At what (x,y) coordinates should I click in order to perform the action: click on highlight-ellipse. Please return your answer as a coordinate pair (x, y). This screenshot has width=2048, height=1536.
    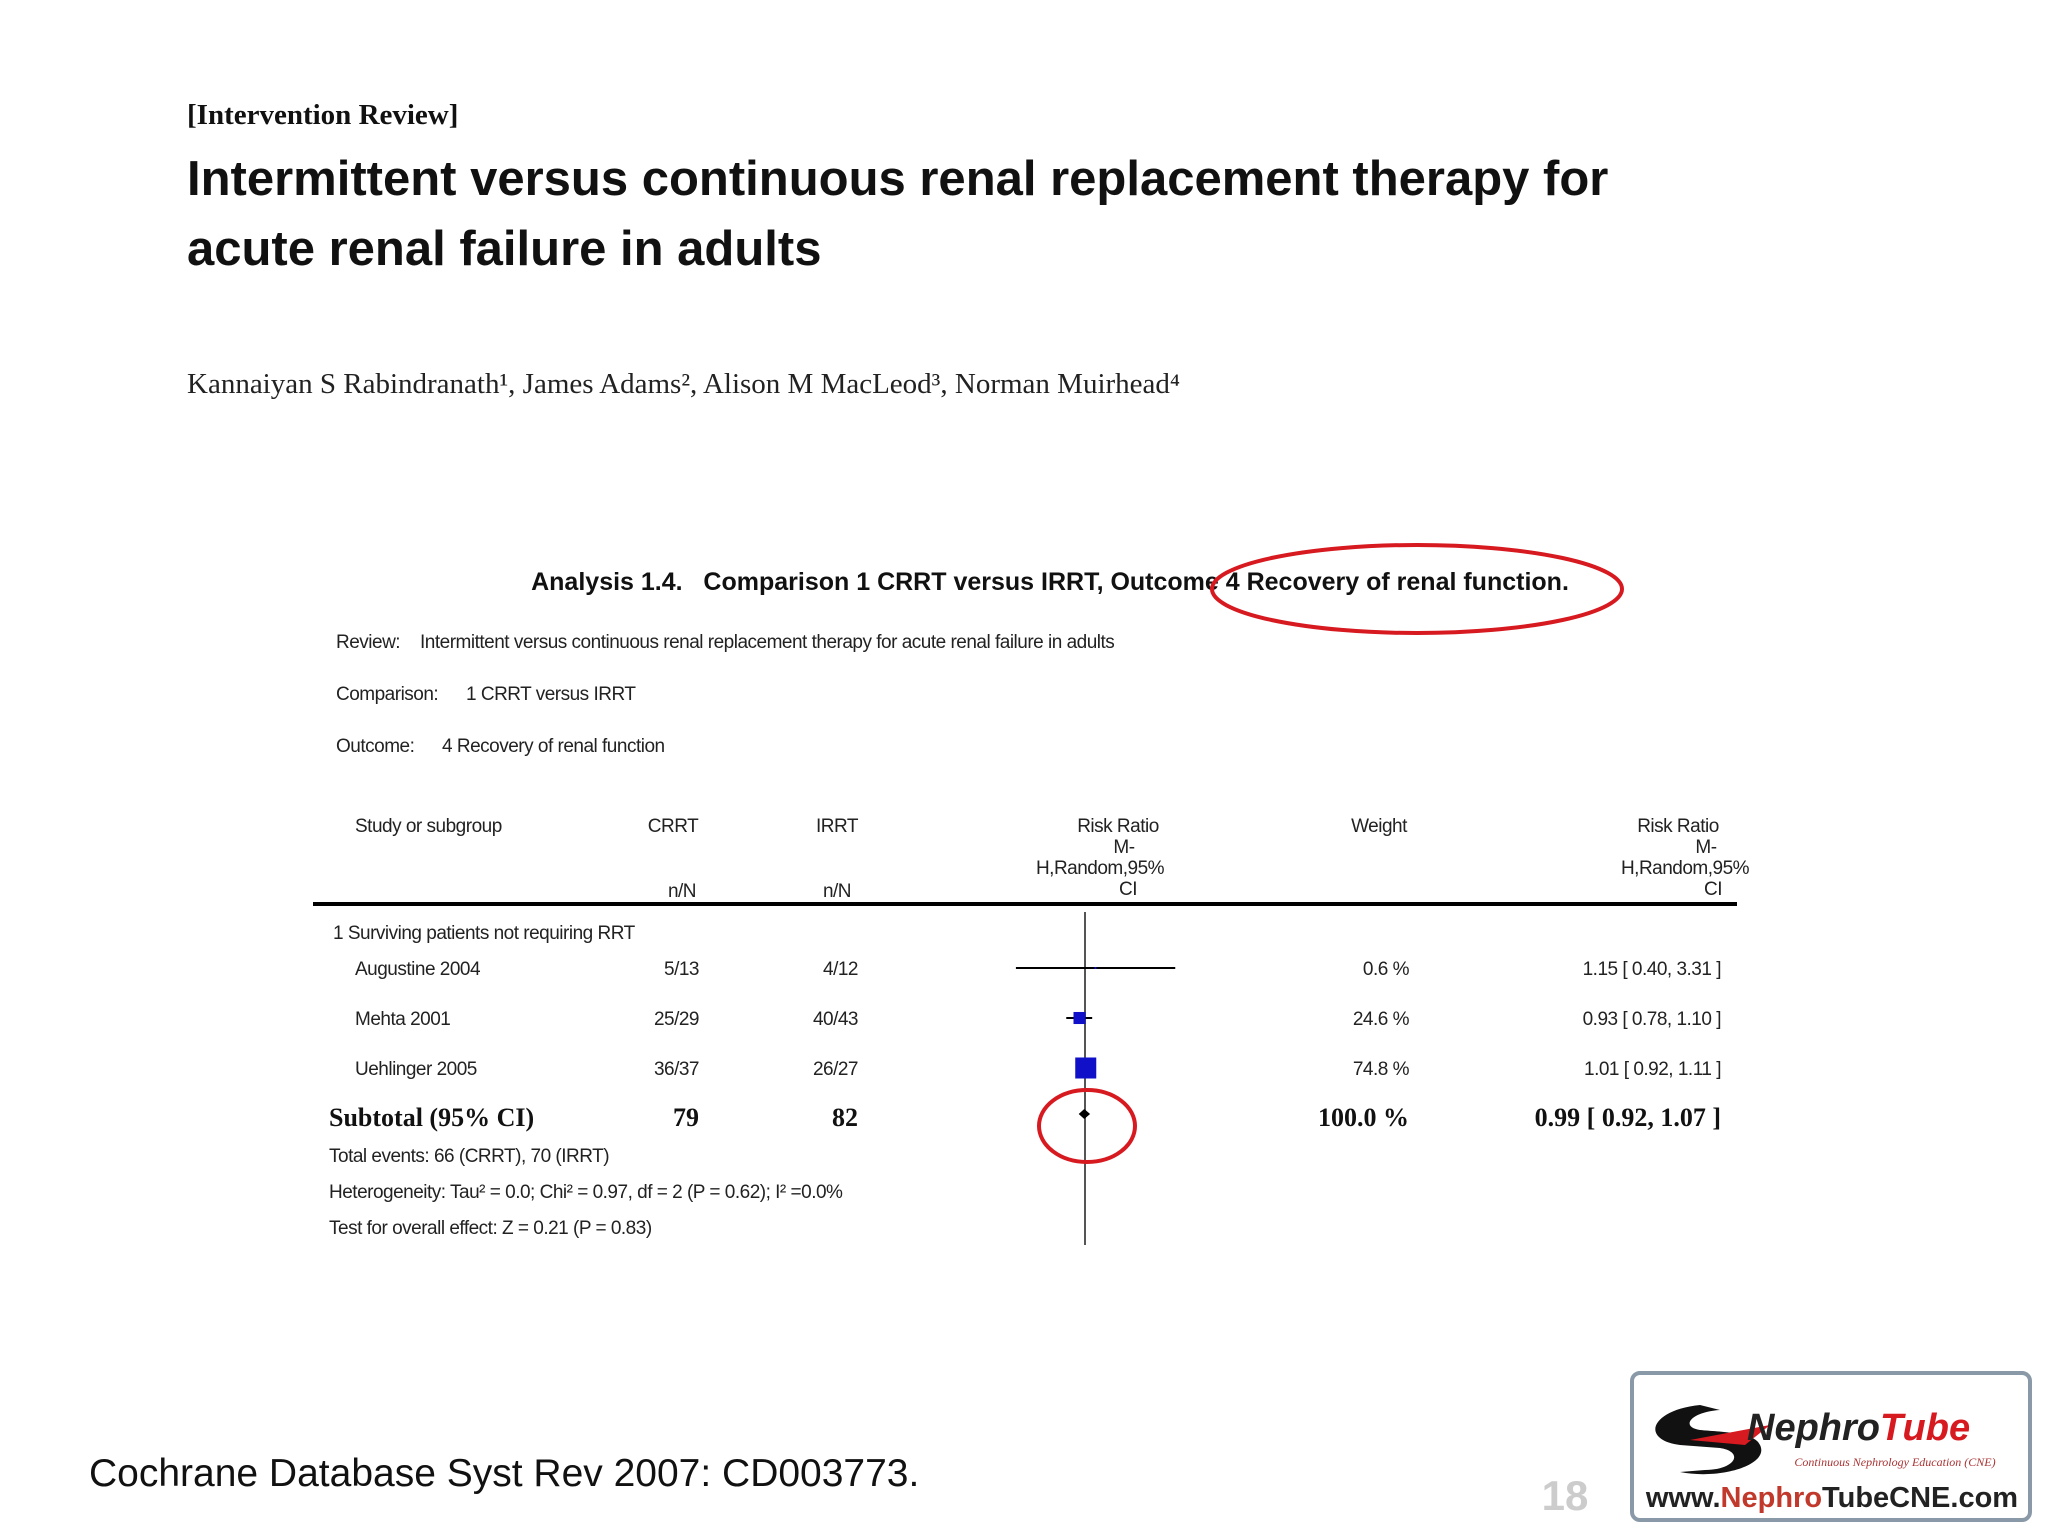
    Looking at the image, I should click on (1417, 589).